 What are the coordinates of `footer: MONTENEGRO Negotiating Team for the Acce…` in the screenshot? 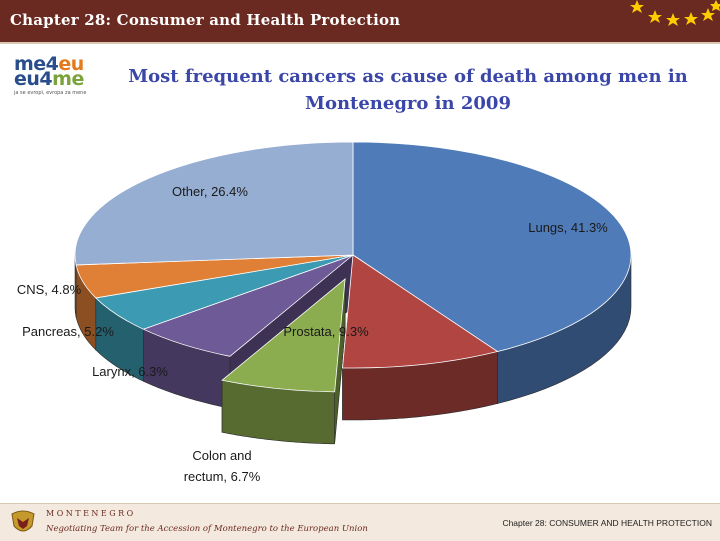 It's located at (360, 522).